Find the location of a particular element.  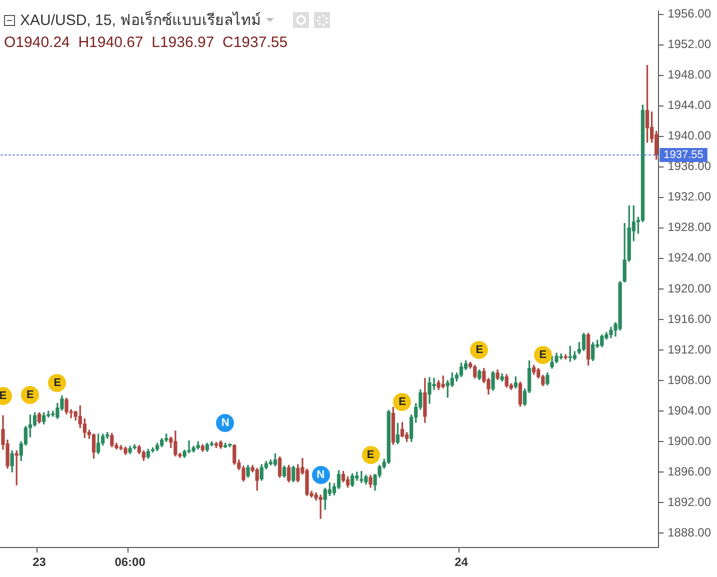

y-tick-label: 1920.00 is located at coordinates (690, 288).